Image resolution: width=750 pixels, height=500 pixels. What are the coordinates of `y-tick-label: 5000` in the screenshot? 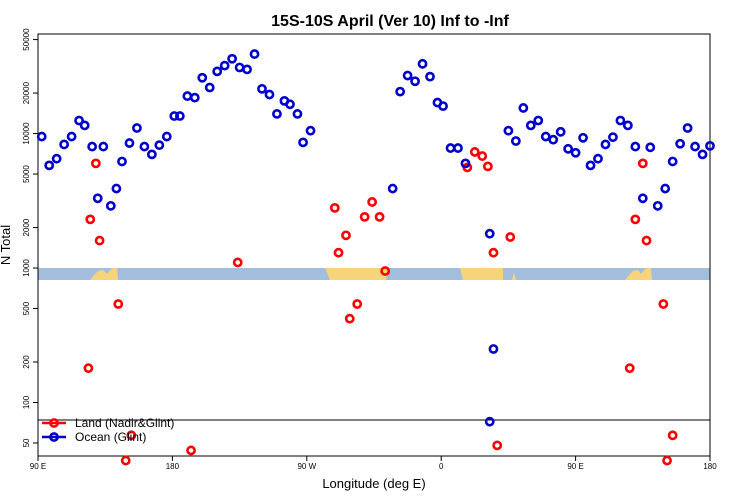 It's located at (26, 174).